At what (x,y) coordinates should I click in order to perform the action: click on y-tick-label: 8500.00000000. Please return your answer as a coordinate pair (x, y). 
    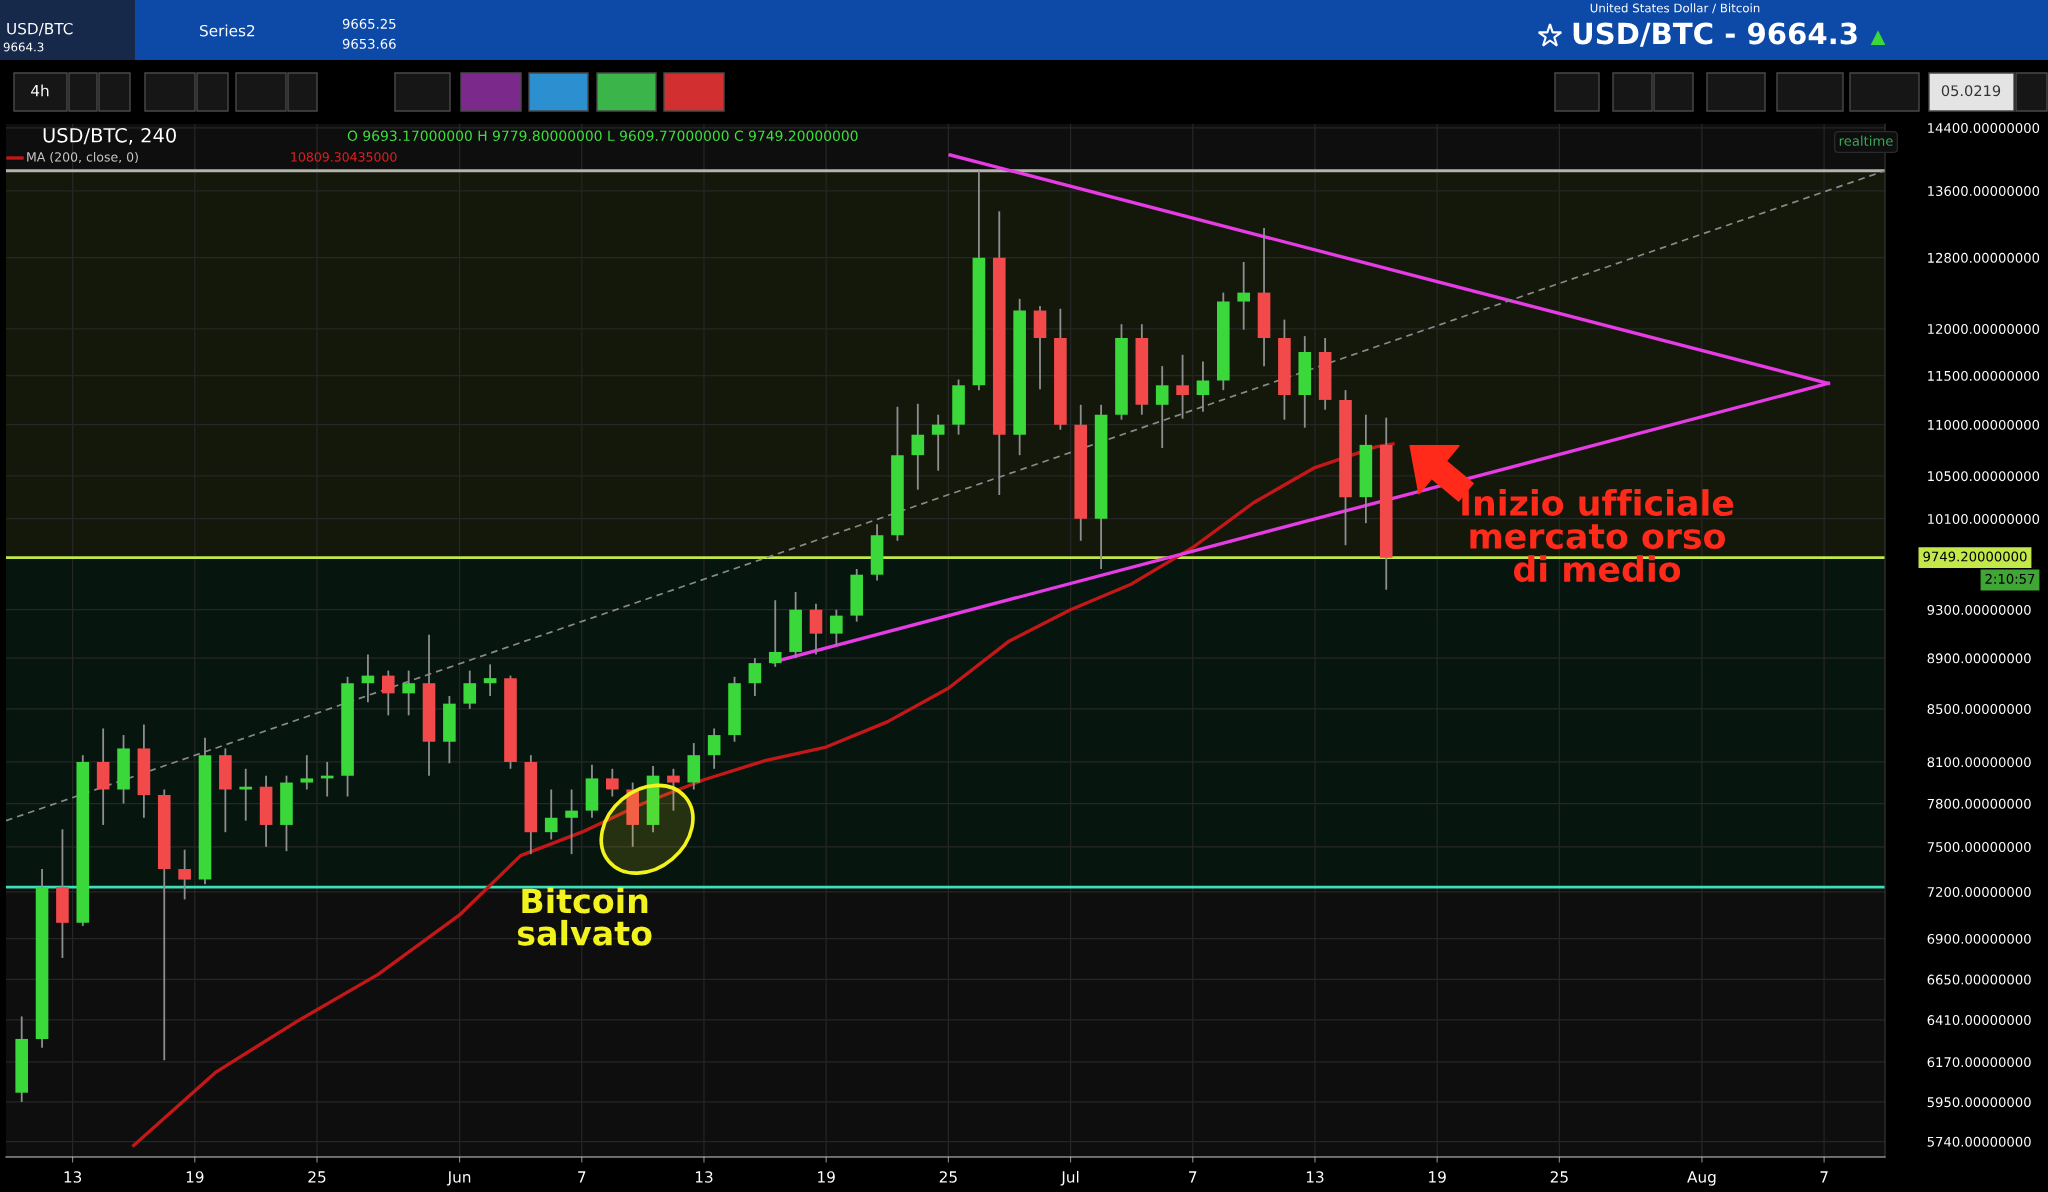
    Looking at the image, I should click on (1979, 709).